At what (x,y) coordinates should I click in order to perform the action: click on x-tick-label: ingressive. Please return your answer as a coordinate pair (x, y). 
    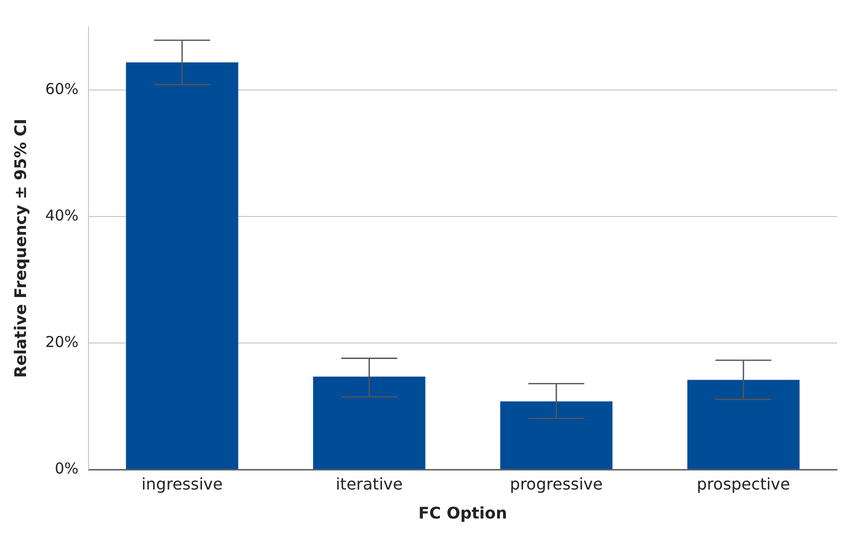
    Looking at the image, I should click on (182, 484).